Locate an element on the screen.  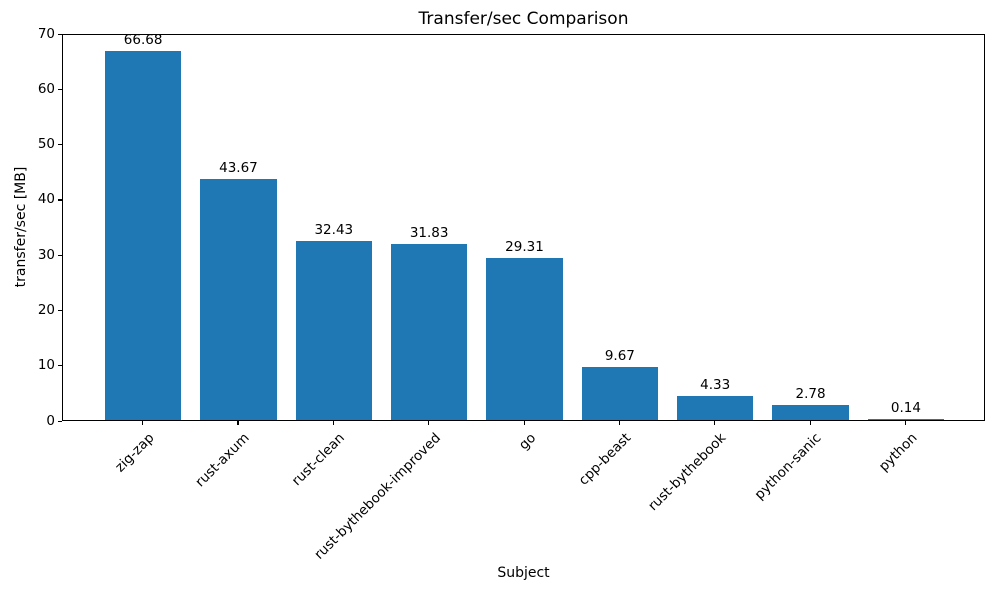
y-tick-label: 0 is located at coordinates (50, 420).